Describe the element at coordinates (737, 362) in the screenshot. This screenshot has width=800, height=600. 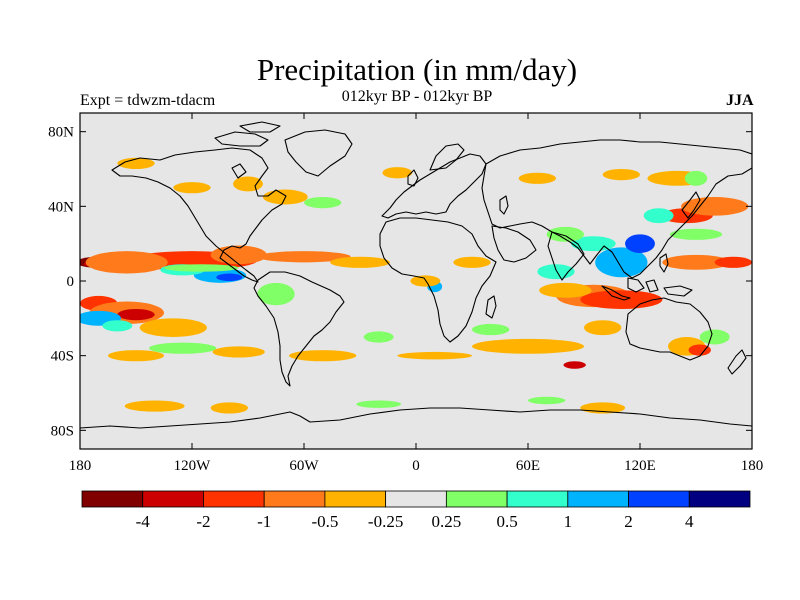
I see `coastline-new-zealand` at that location.